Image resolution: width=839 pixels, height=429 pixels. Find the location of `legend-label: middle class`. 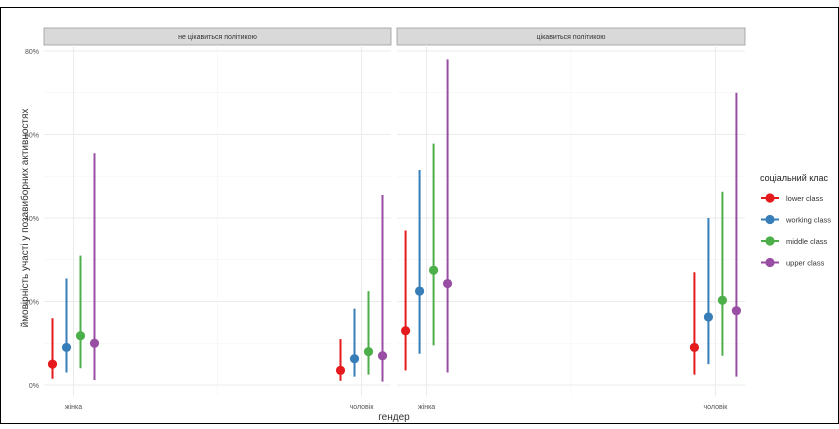

legend-label: middle class is located at coordinates (807, 241).